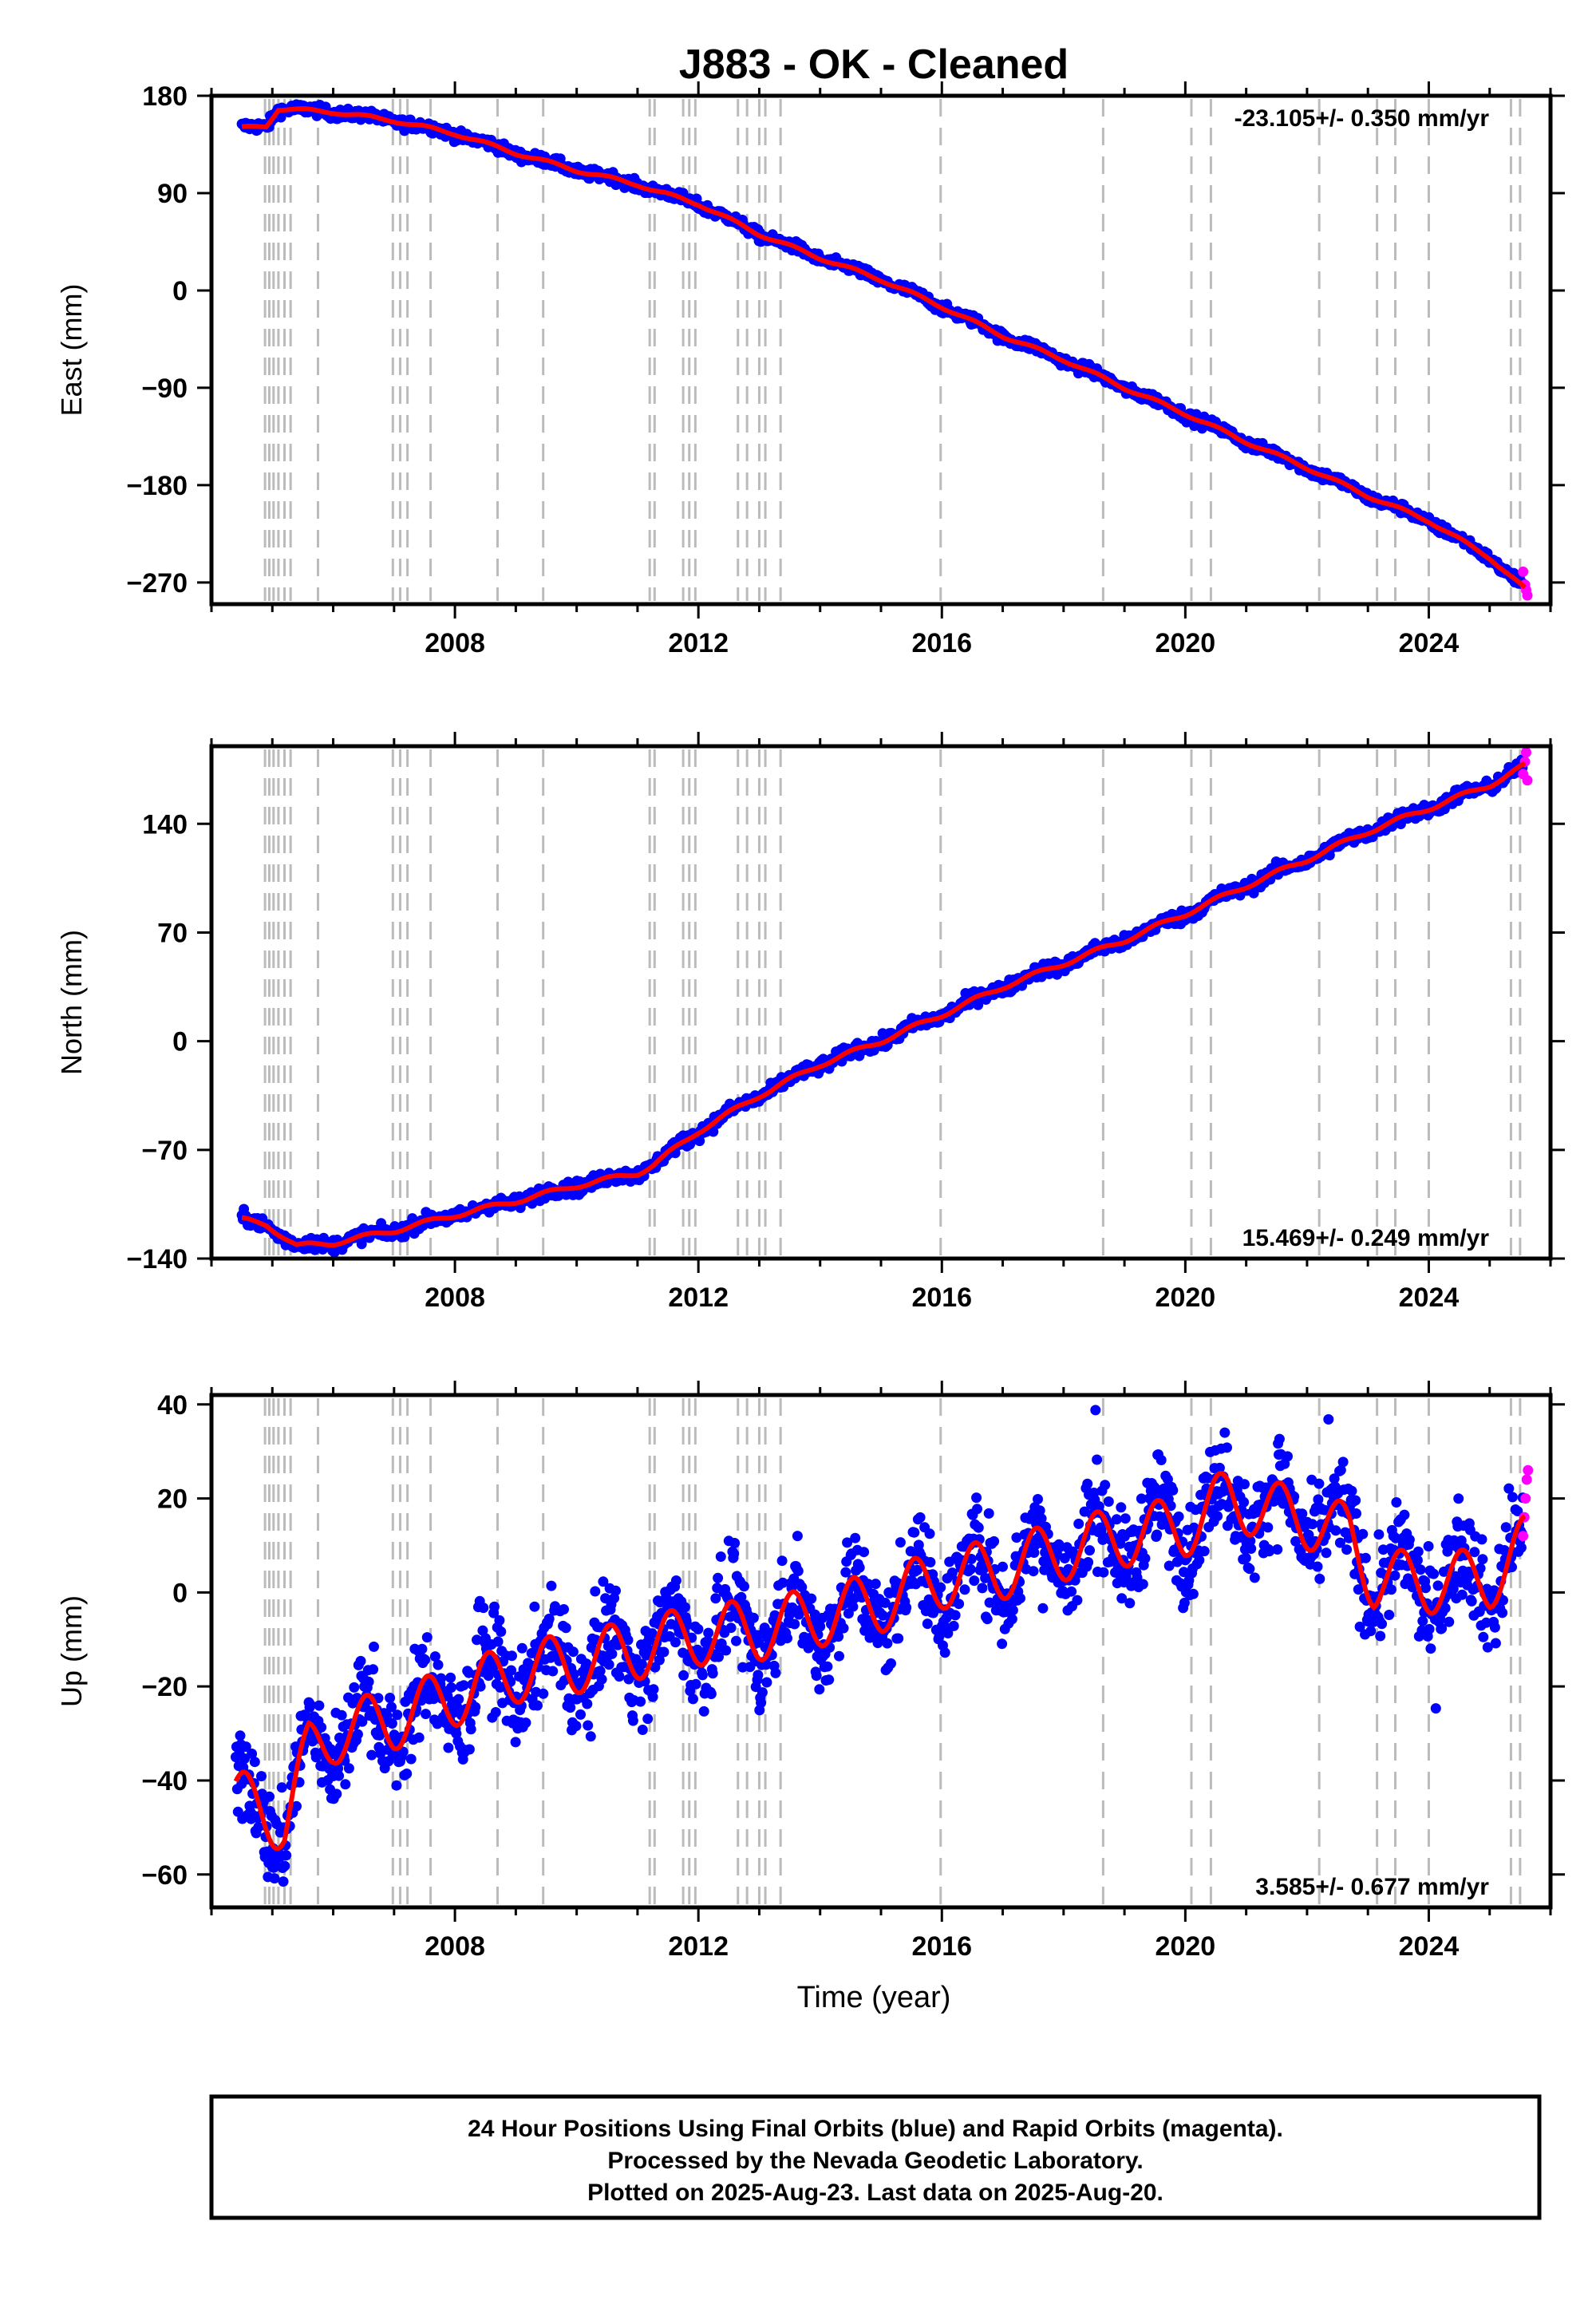 The width and height of the screenshot is (1596, 2316). Describe the element at coordinates (172, 933) in the screenshot. I see `y-tick-label: 70` at that location.